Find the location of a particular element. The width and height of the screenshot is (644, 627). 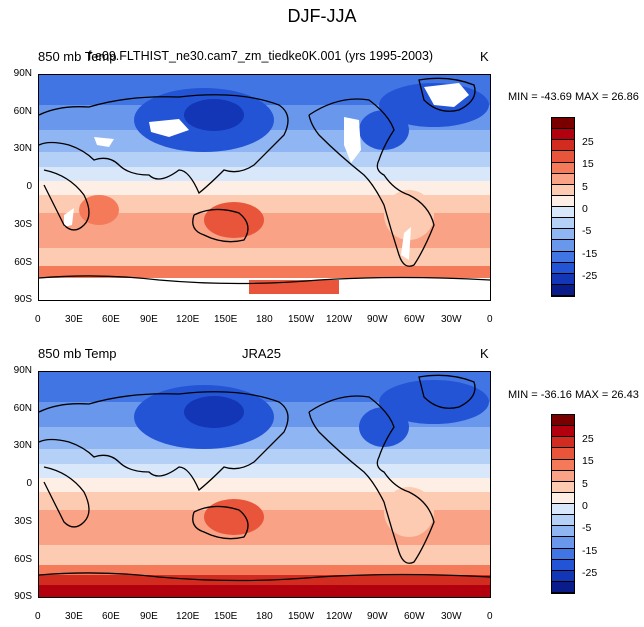

panel-case-label: JRA25 is located at coordinates (262, 353).